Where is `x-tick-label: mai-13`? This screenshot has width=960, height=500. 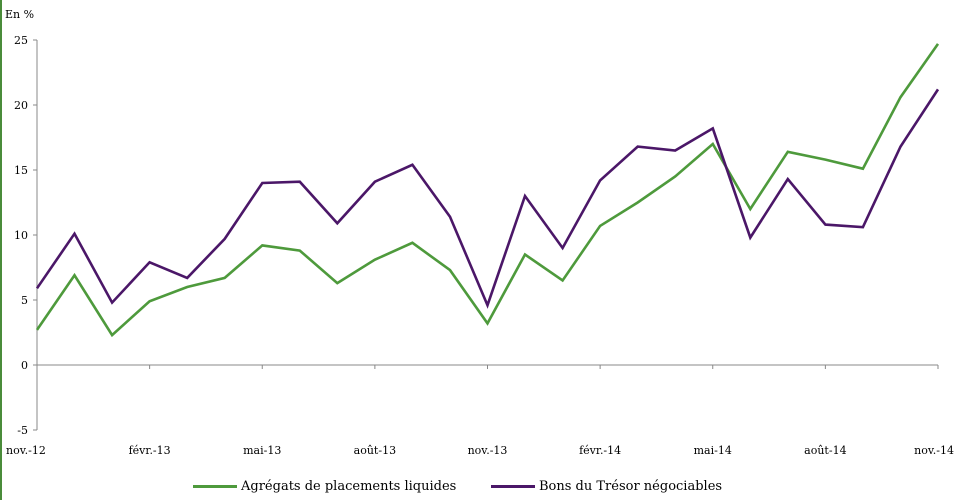
x-tick-label: mai-13 is located at coordinates (262, 450).